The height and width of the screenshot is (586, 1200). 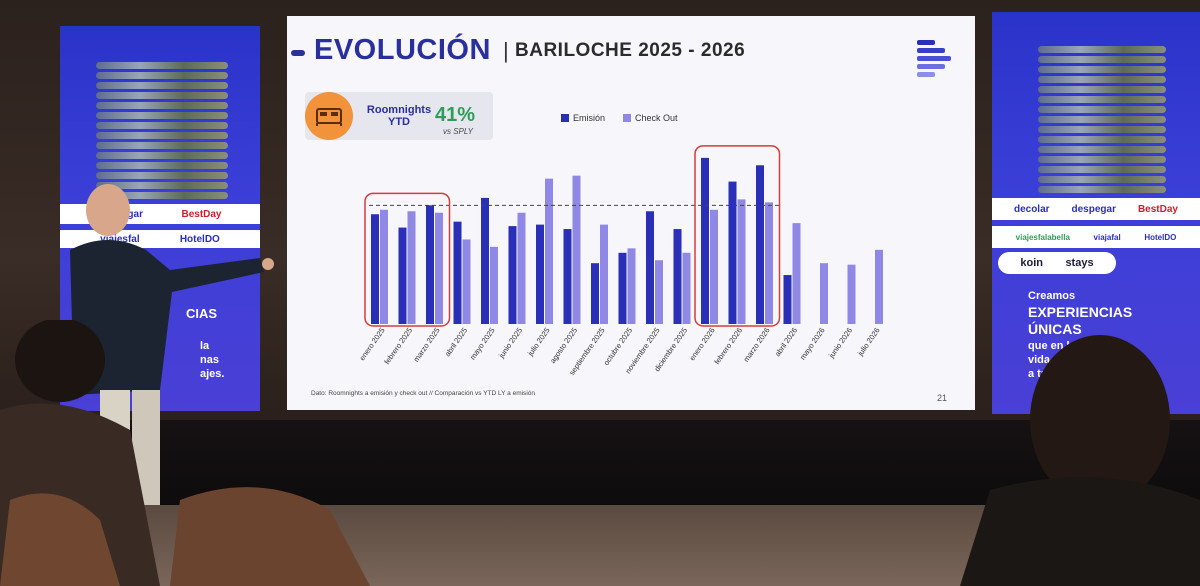 I want to click on x-tick-label-1: febrero 2025, so click(x=398, y=346).